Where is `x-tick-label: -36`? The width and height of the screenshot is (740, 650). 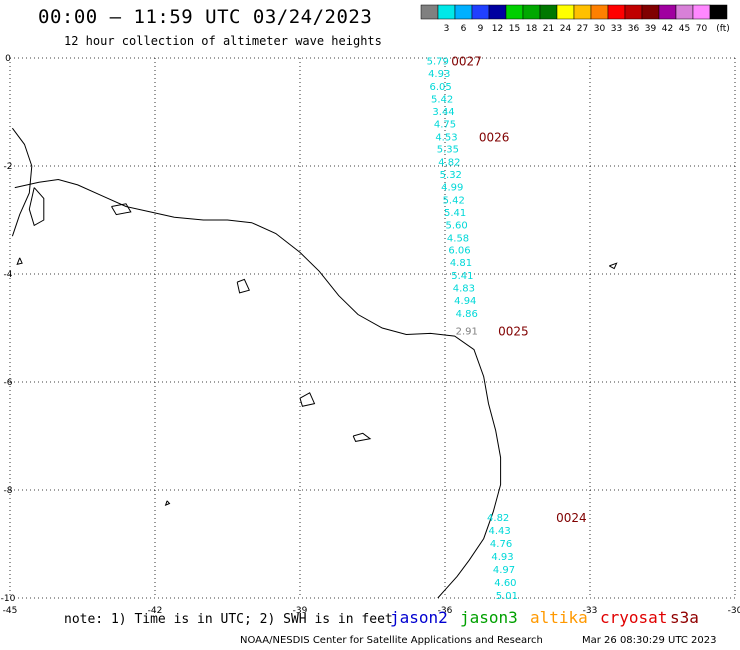 x-tick-label: -36 is located at coordinates (445, 611).